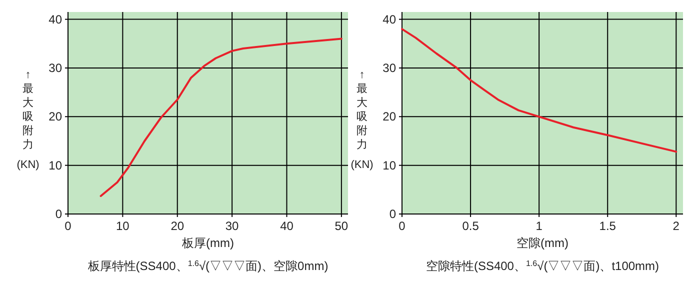 The width and height of the screenshot is (698, 281). What do you see at coordinates (177, 226) in the screenshot?
I see `x-tick-label: 20` at bounding box center [177, 226].